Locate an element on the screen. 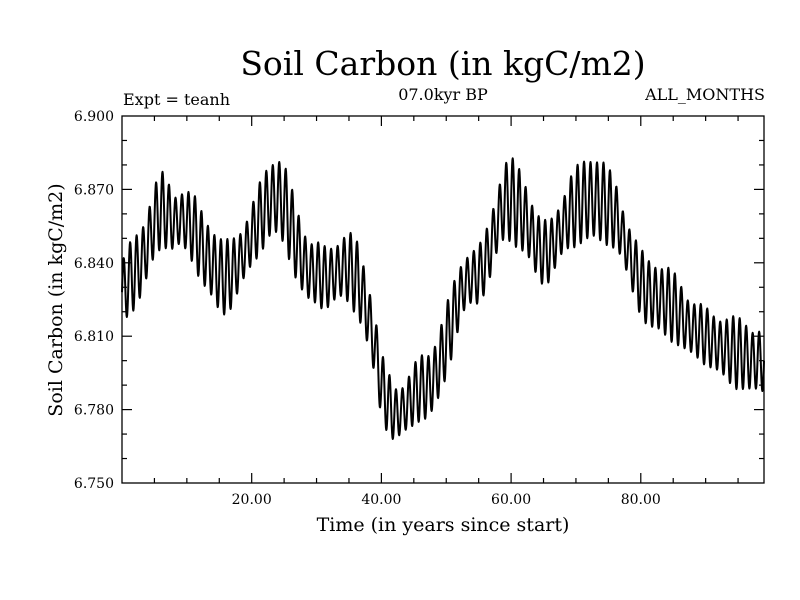  x-tick-label: 40.00 is located at coordinates (381, 500).